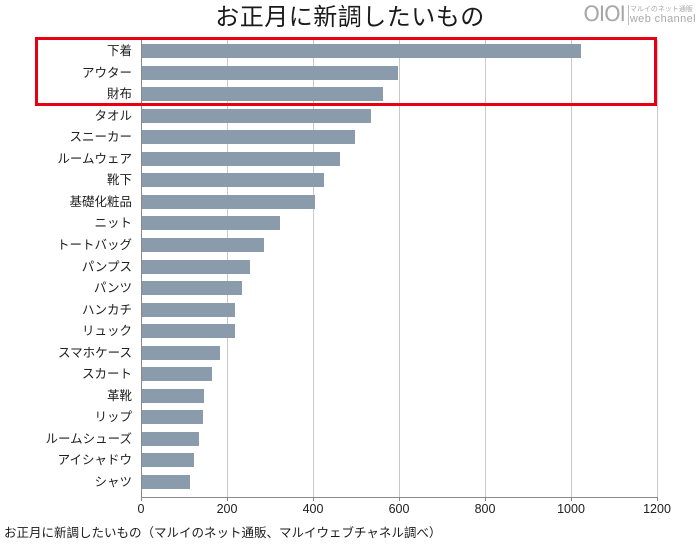 The image size is (700, 550). Describe the element at coordinates (350, 507) in the screenshot. I see `value-axis-ticks: 0 200 400 600 800 1000 1200` at that location.